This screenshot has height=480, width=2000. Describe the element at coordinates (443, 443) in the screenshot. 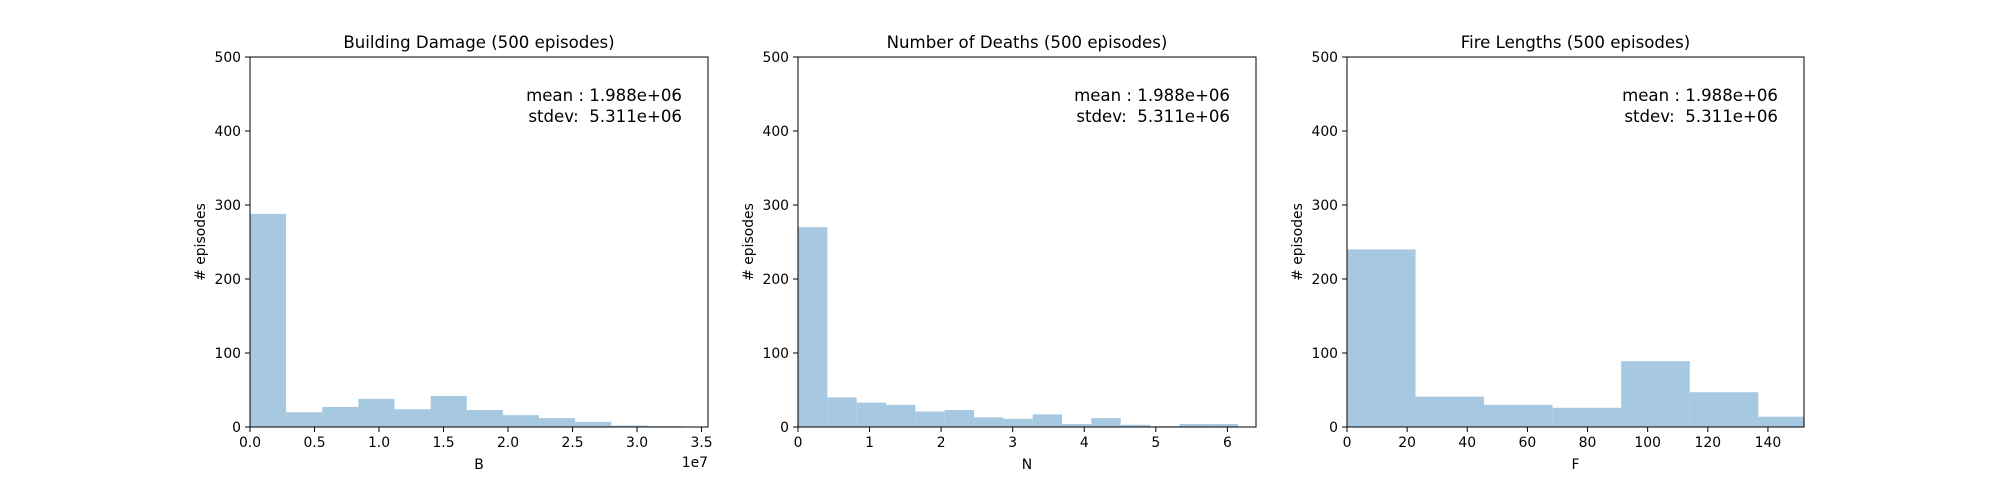

I see `x-tick-label: 1.5` at that location.